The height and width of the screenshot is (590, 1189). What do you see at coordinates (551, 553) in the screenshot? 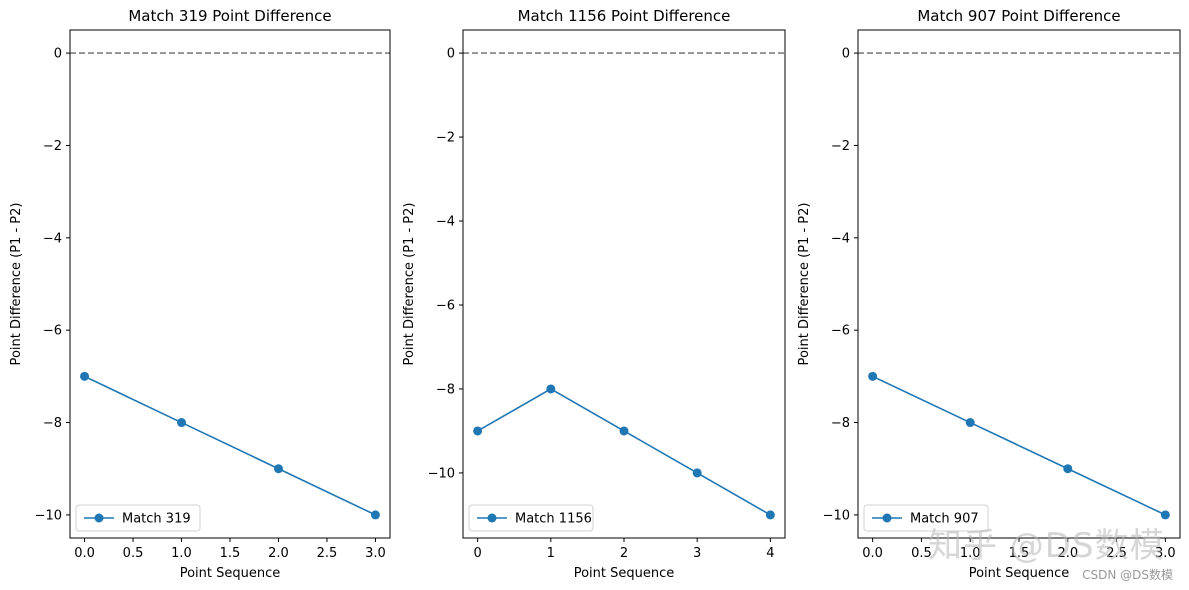
I see `x-tick-label: 1` at bounding box center [551, 553].